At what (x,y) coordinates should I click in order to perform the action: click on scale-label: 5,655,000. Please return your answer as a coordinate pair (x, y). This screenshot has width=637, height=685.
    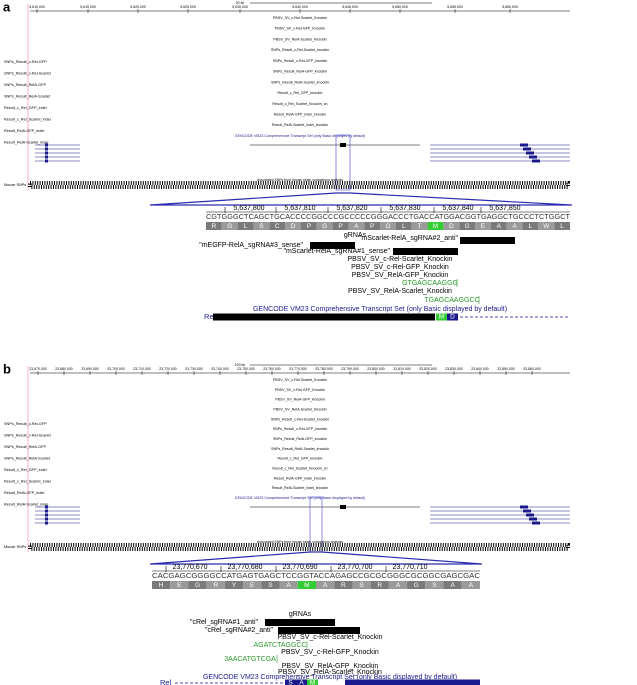
    Looking at the image, I should click on (455, 7).